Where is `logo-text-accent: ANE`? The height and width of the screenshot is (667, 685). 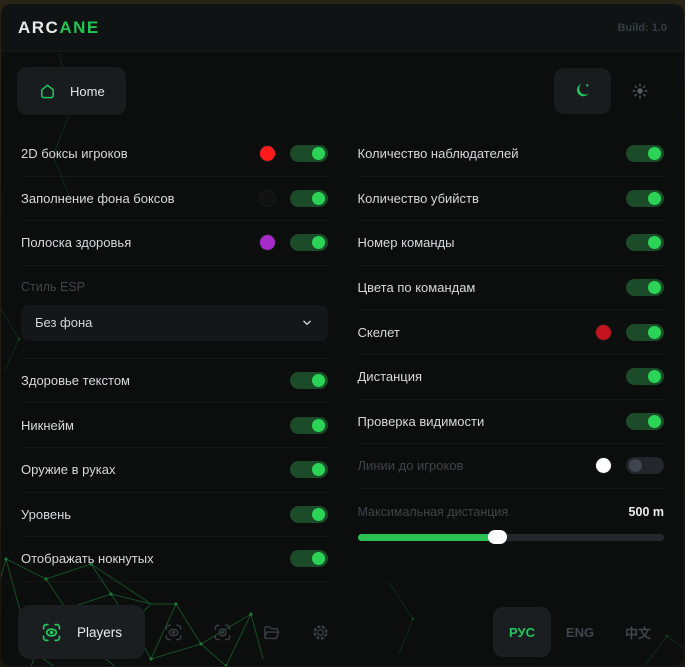 logo-text-accent: ANE is located at coordinates (79, 27).